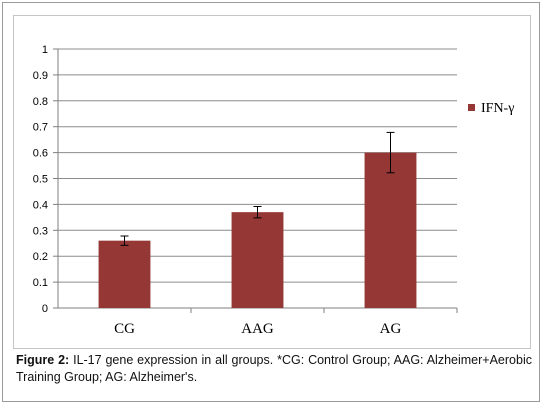 The height and width of the screenshot is (410, 546). I want to click on x-category-label: AG, so click(391, 329).